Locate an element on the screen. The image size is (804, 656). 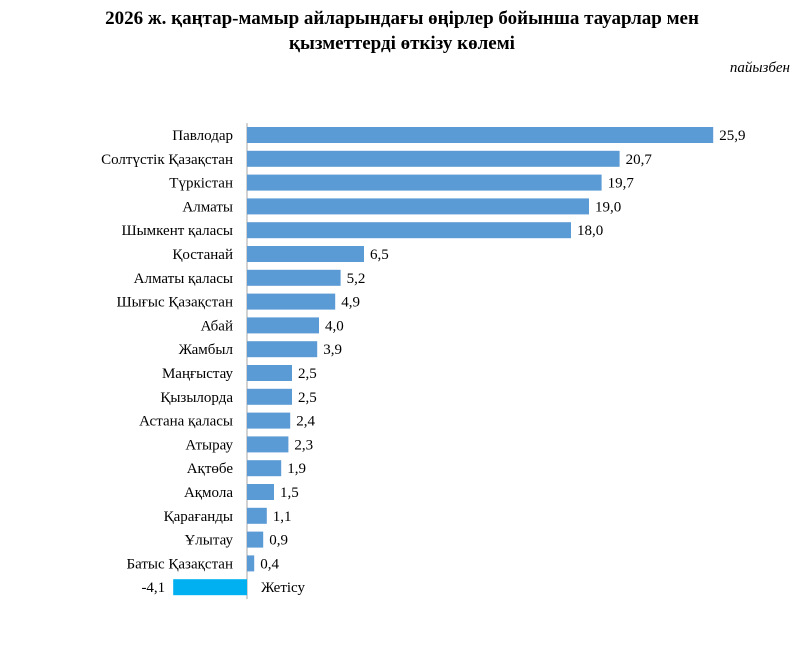
category-label: Батыс Қазақстан is located at coordinates (179, 564).